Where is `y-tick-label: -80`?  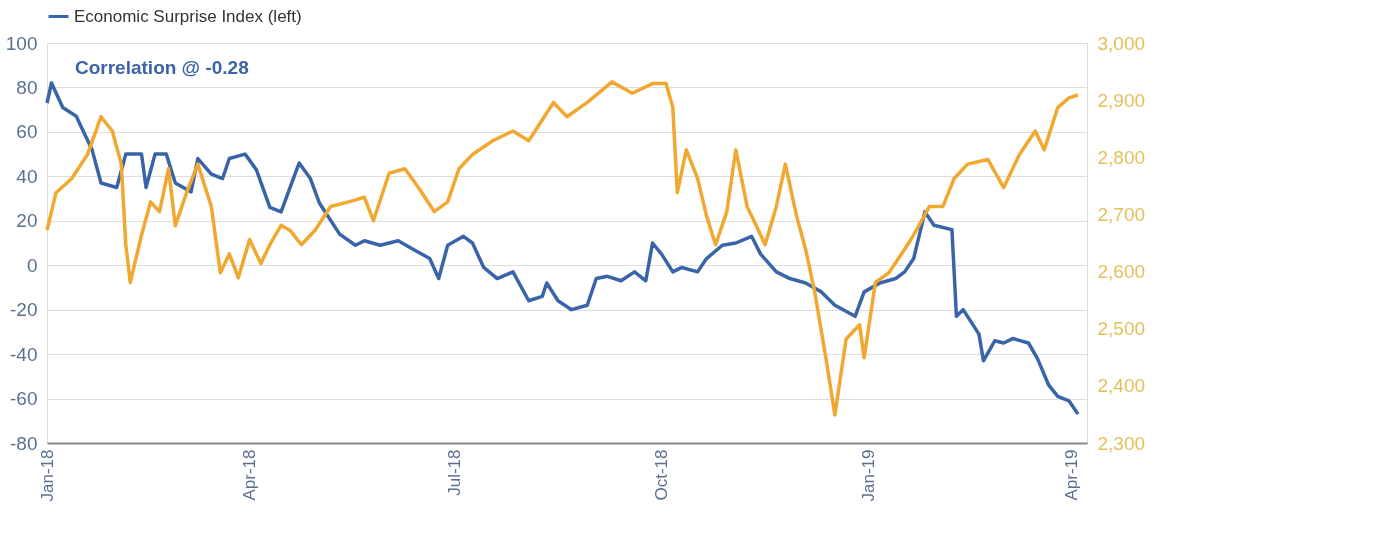
y-tick-label: -80 is located at coordinates (24, 443).